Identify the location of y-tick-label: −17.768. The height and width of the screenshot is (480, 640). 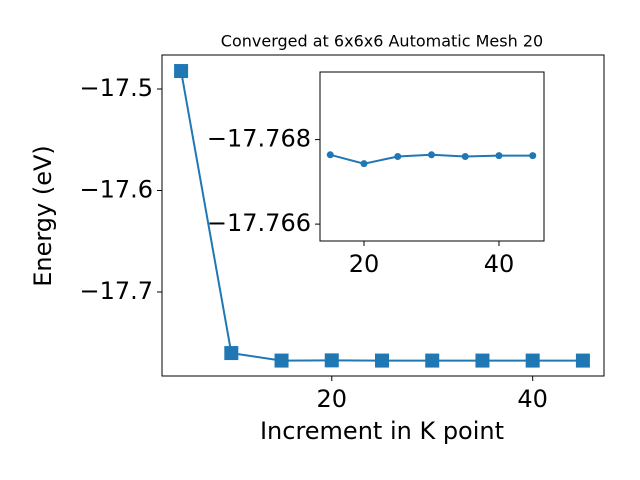
(259, 139).